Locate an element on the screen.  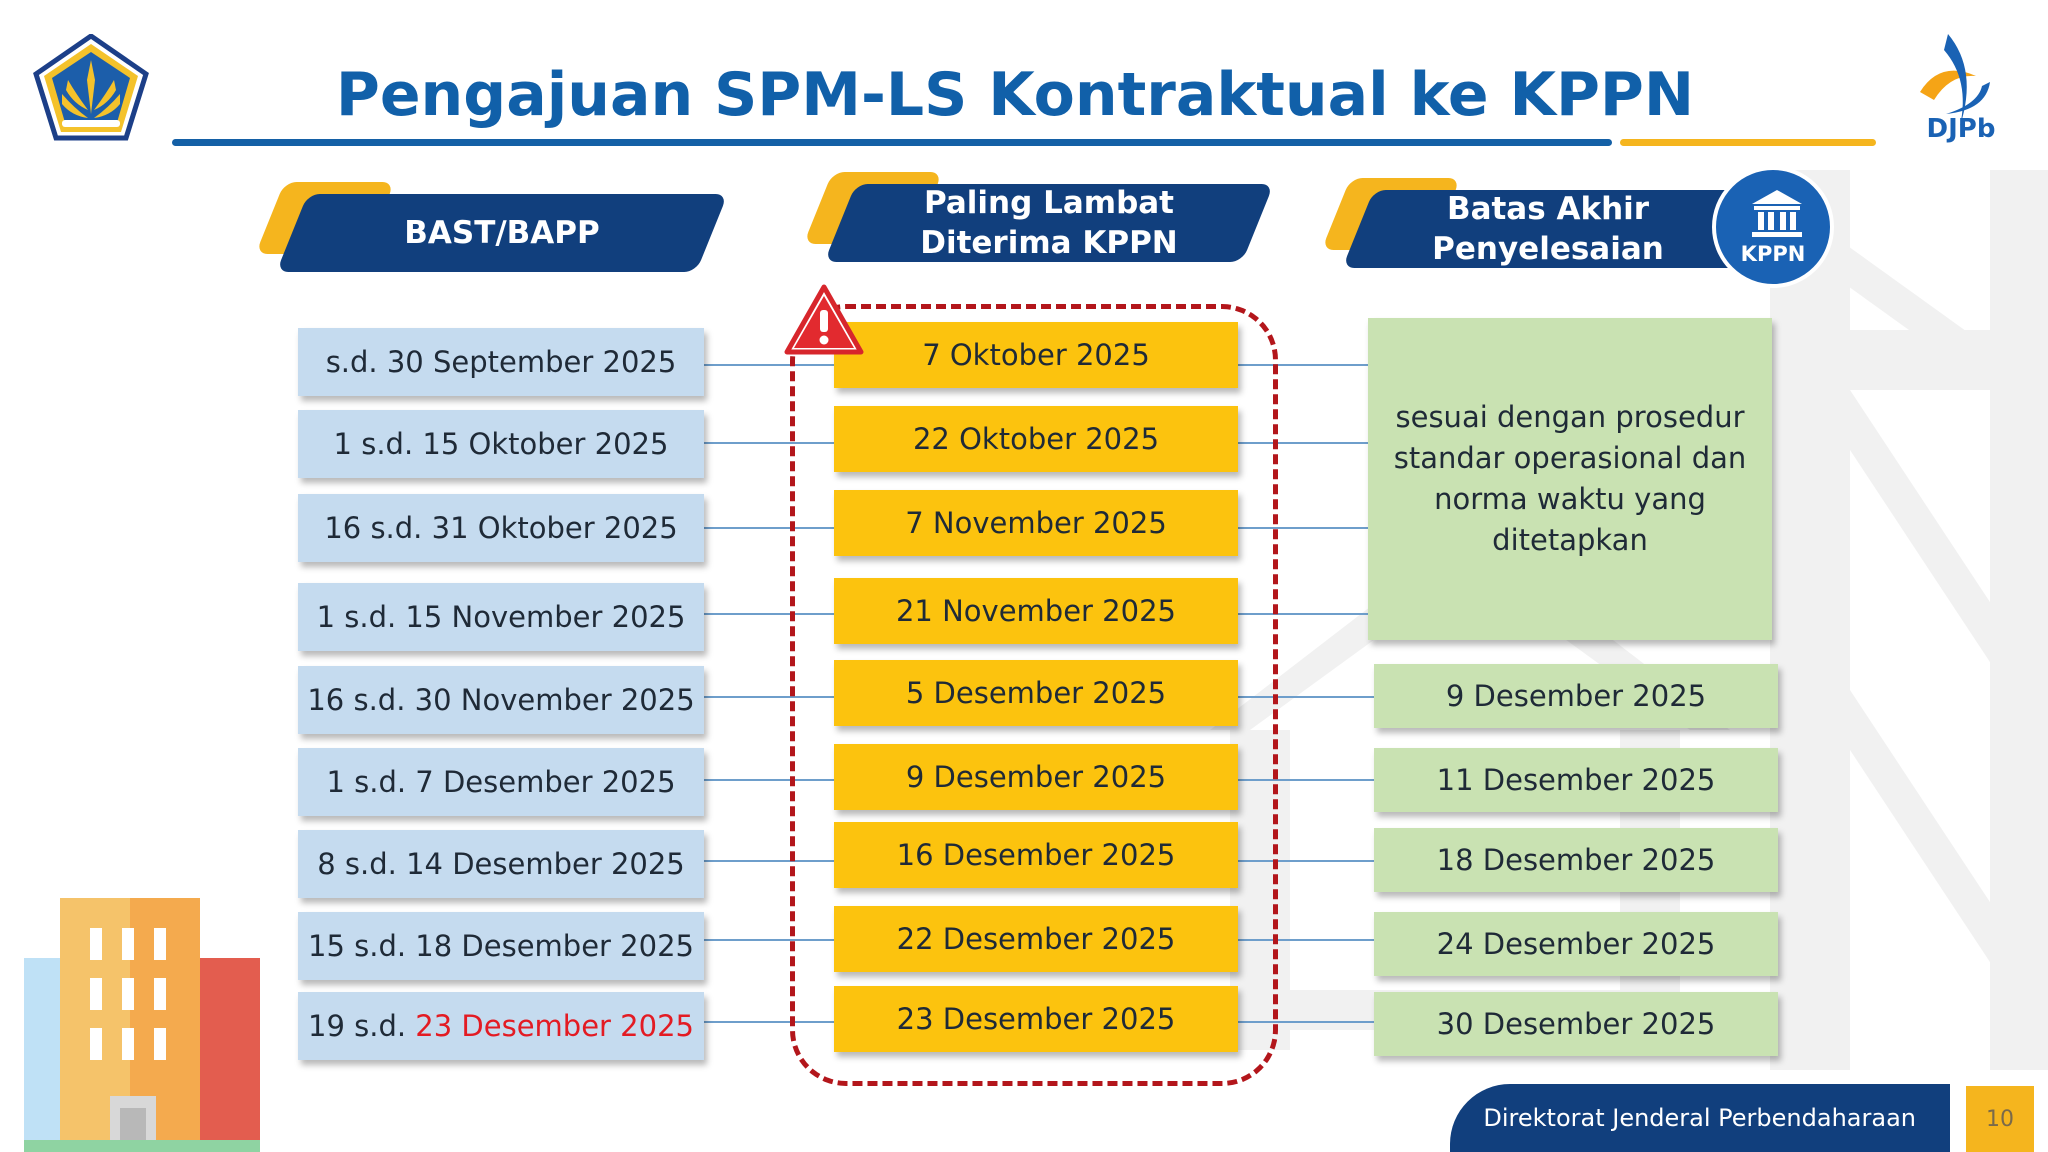
kppn-deadline-cell: 7 November 2025 is located at coordinates (1036, 523).